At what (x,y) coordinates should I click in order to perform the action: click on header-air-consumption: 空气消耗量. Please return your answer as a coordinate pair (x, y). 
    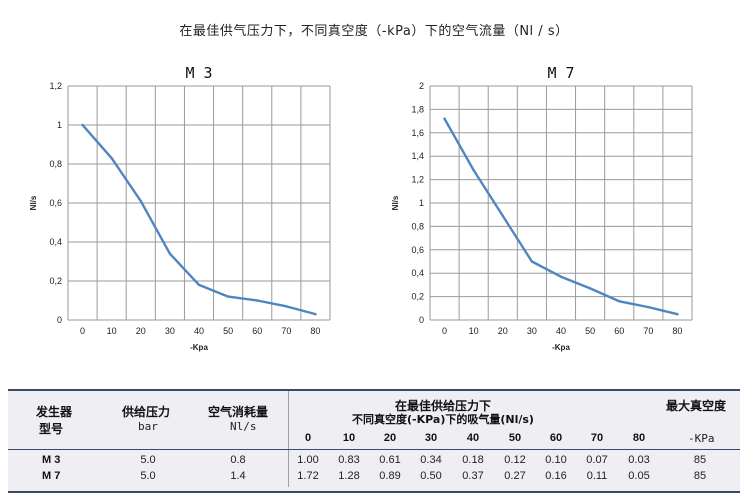
    Looking at the image, I should click on (238, 412).